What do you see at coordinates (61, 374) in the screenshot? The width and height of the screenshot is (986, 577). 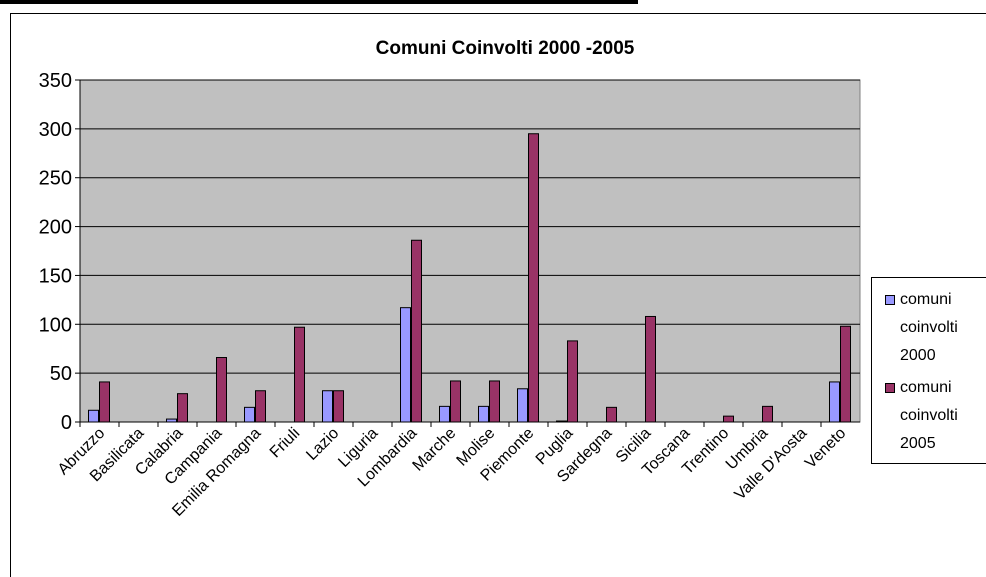 I see `y-tick-label: 50` at bounding box center [61, 374].